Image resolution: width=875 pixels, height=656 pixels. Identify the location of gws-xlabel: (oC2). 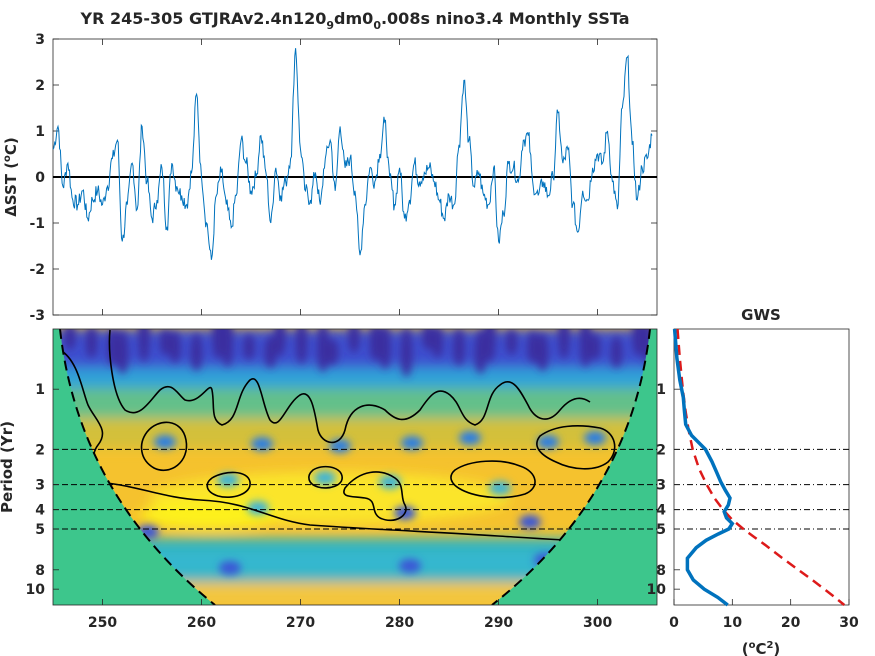
(761, 648).